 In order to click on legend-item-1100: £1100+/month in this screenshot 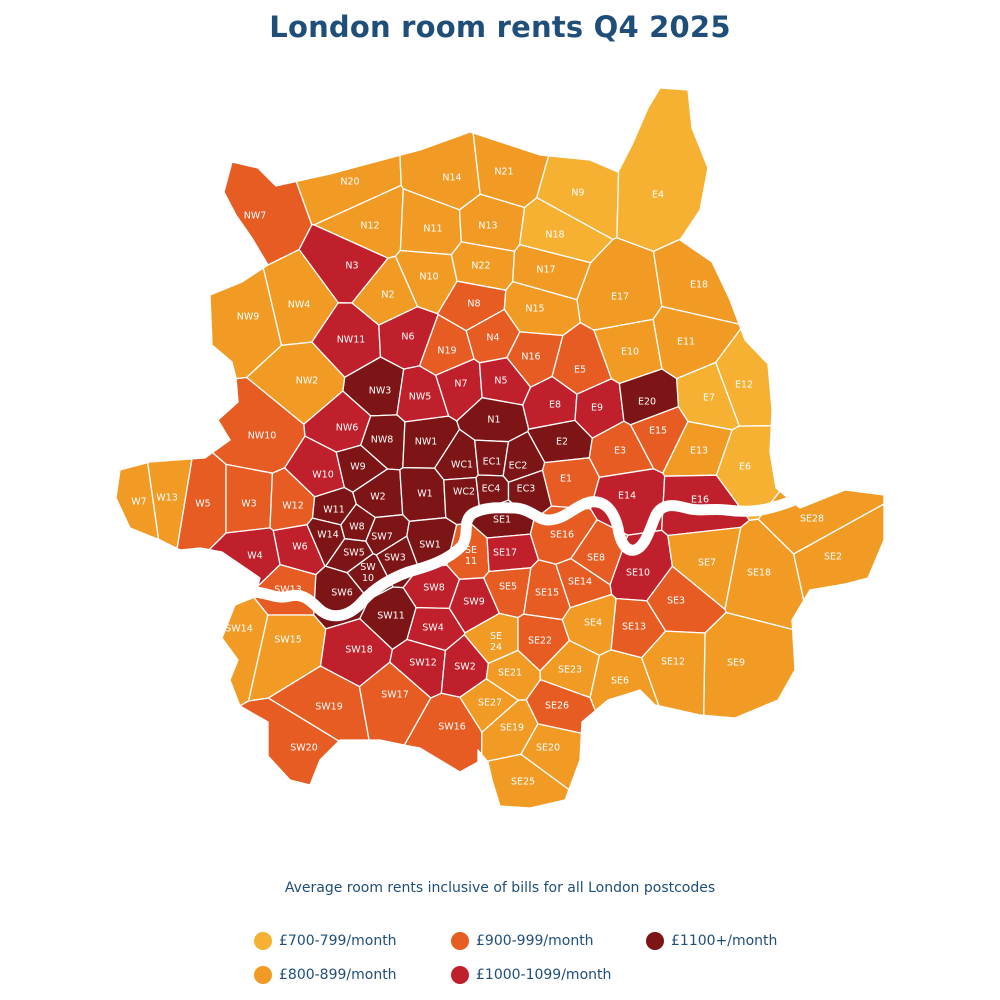, I will do `click(711, 941)`.